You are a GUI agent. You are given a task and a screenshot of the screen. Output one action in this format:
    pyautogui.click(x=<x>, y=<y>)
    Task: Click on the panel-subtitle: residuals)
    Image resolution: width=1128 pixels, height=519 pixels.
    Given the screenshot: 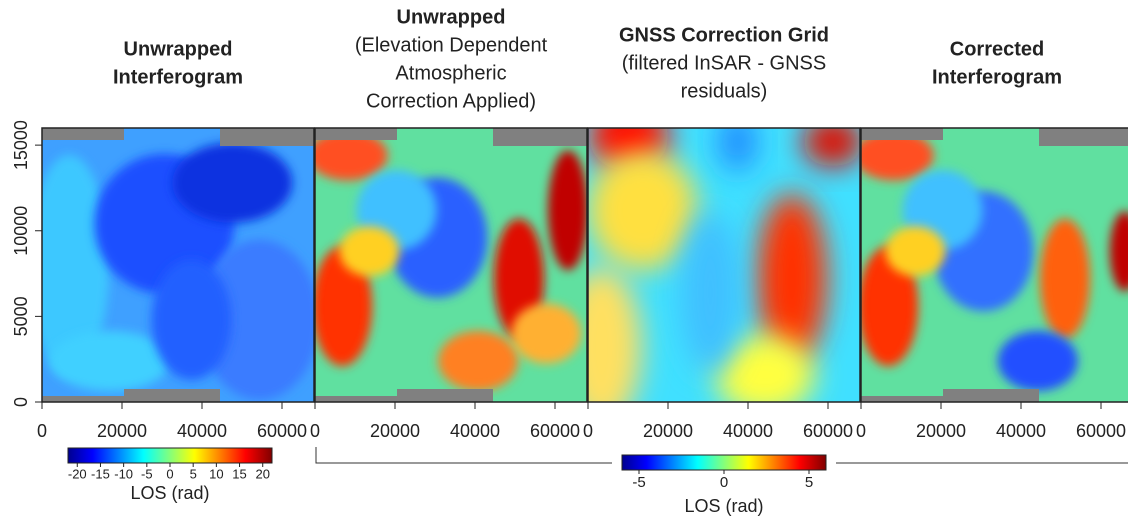 What is the action you would take?
    pyautogui.click(x=724, y=91)
    